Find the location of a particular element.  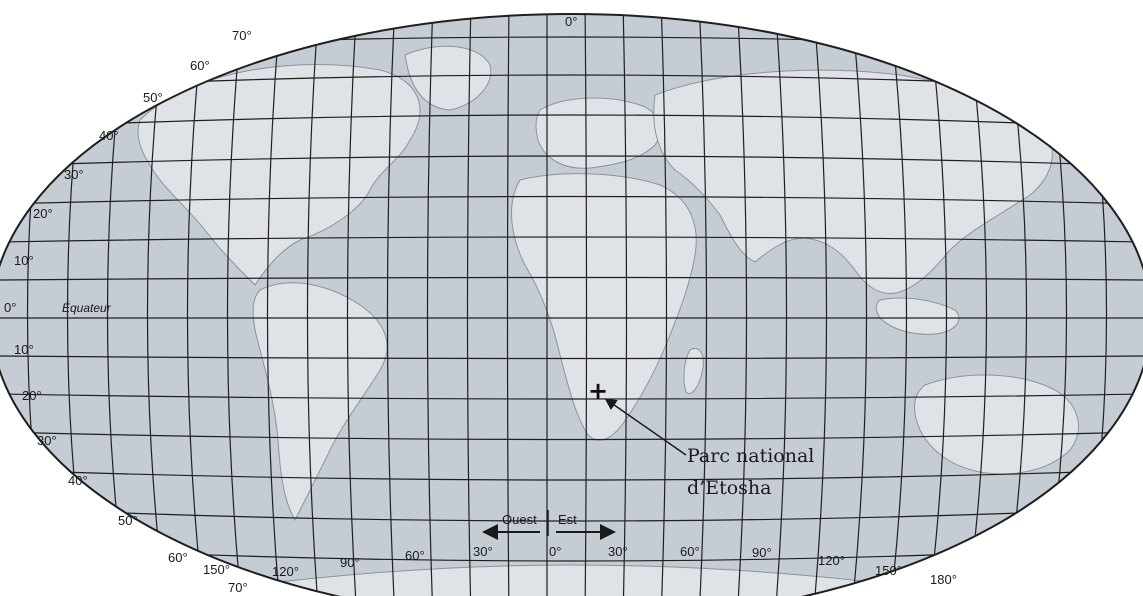

lon-label-60e: 60° is located at coordinates (690, 551).